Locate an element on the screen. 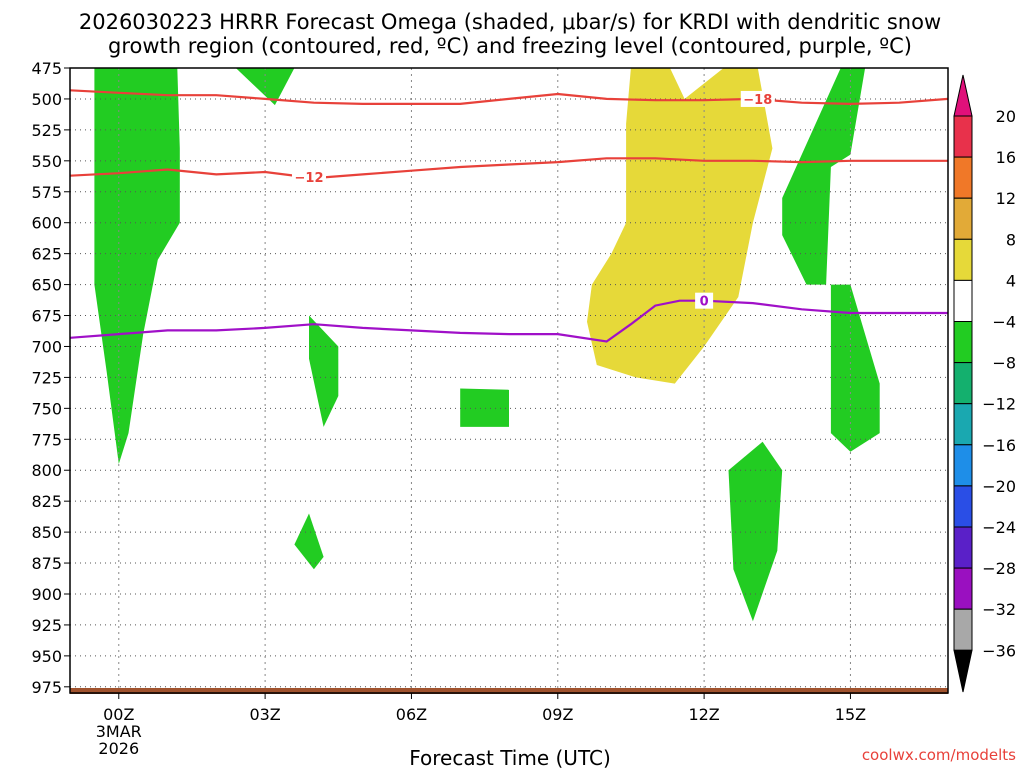 The width and height of the screenshot is (1024, 768). colorbar-label-3: 12 is located at coordinates (1006, 198).